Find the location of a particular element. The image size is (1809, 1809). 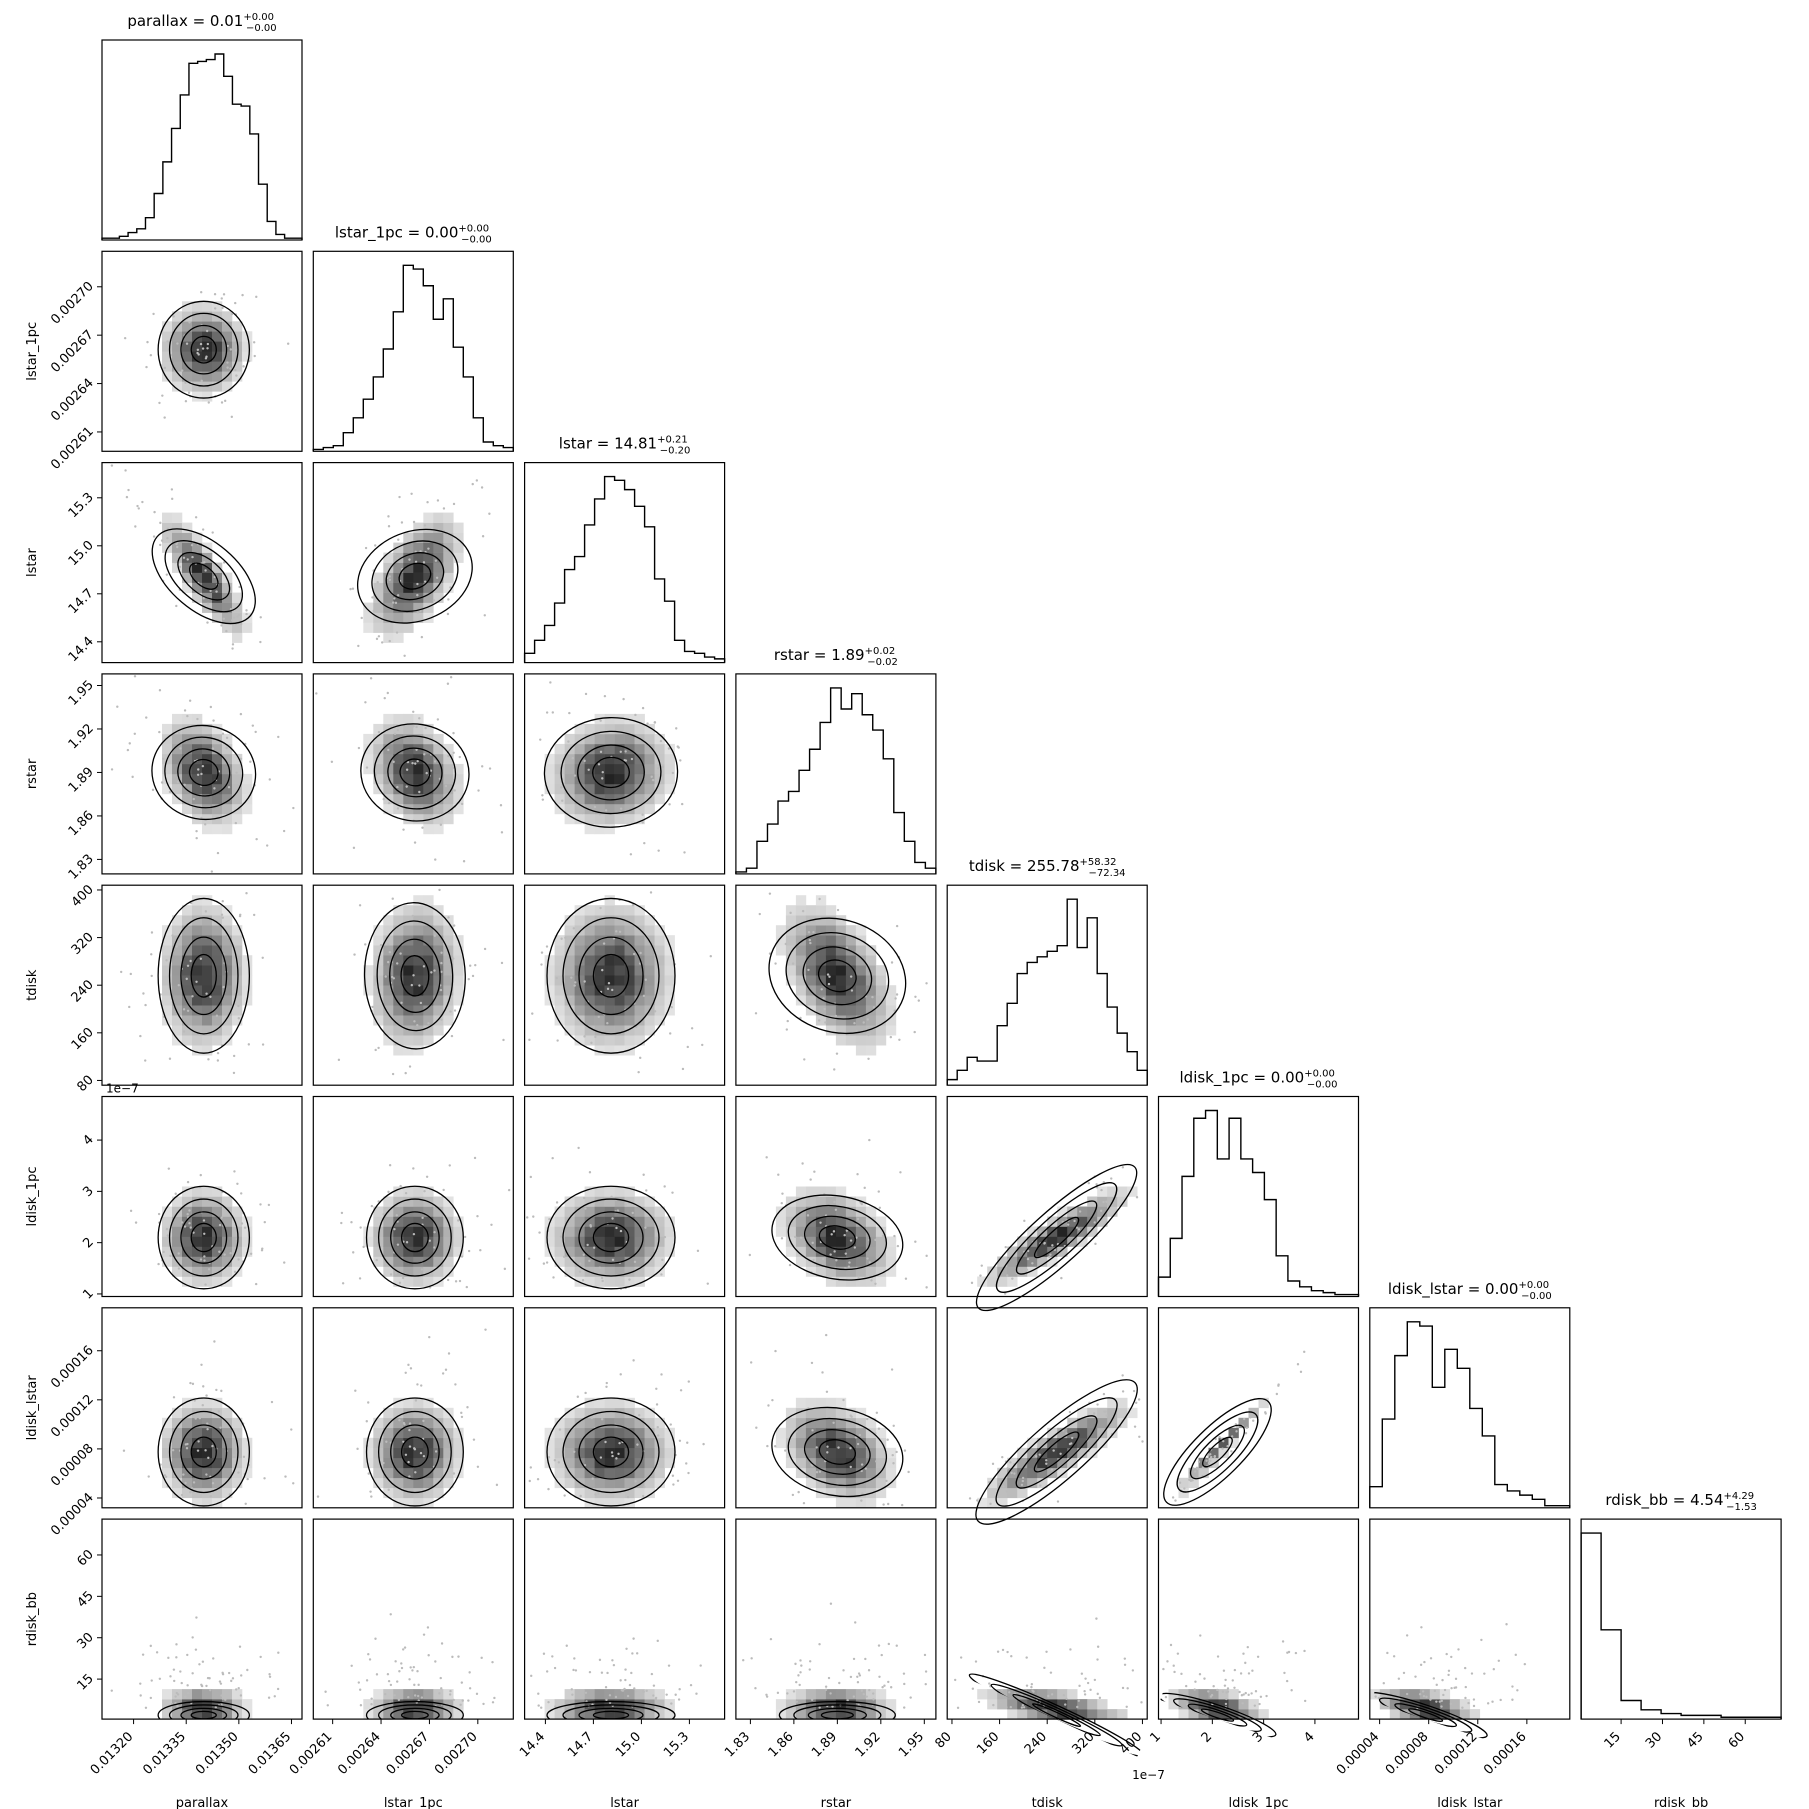

histogram-lstar is located at coordinates (624, 569).